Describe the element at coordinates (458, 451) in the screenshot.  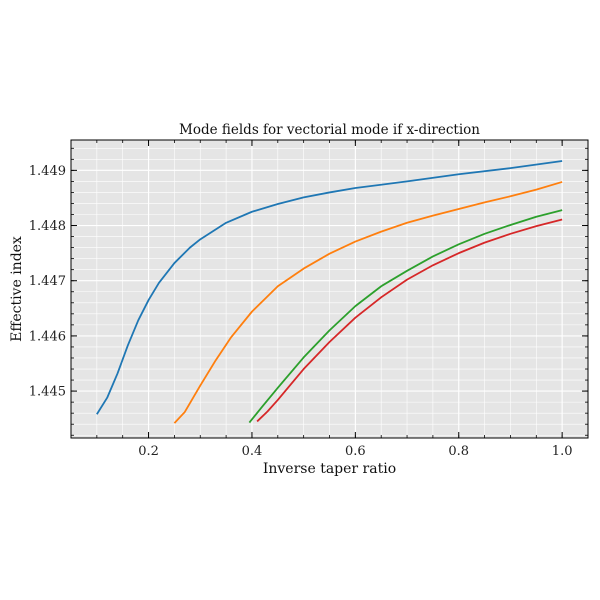
I see `x-tick-label: 0.8` at that location.